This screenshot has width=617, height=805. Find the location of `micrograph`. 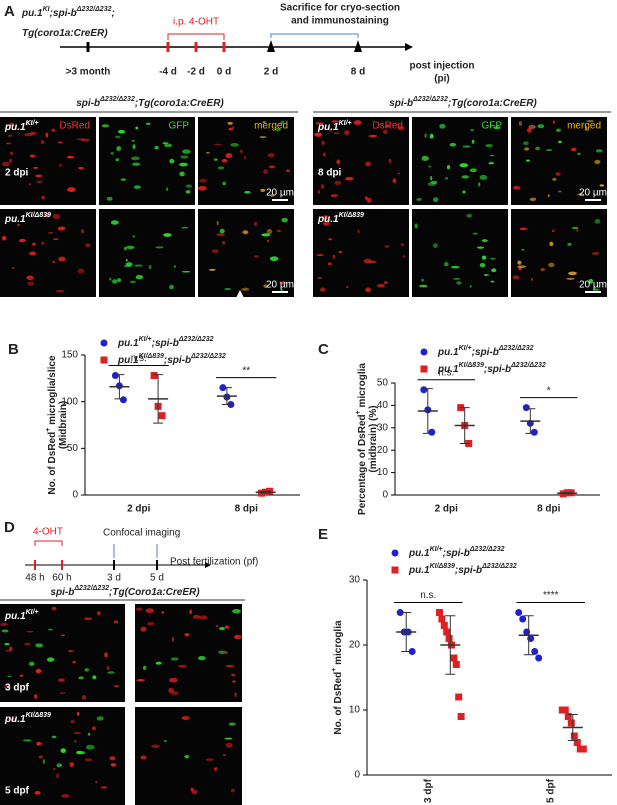

micrograph is located at coordinates (361, 161).